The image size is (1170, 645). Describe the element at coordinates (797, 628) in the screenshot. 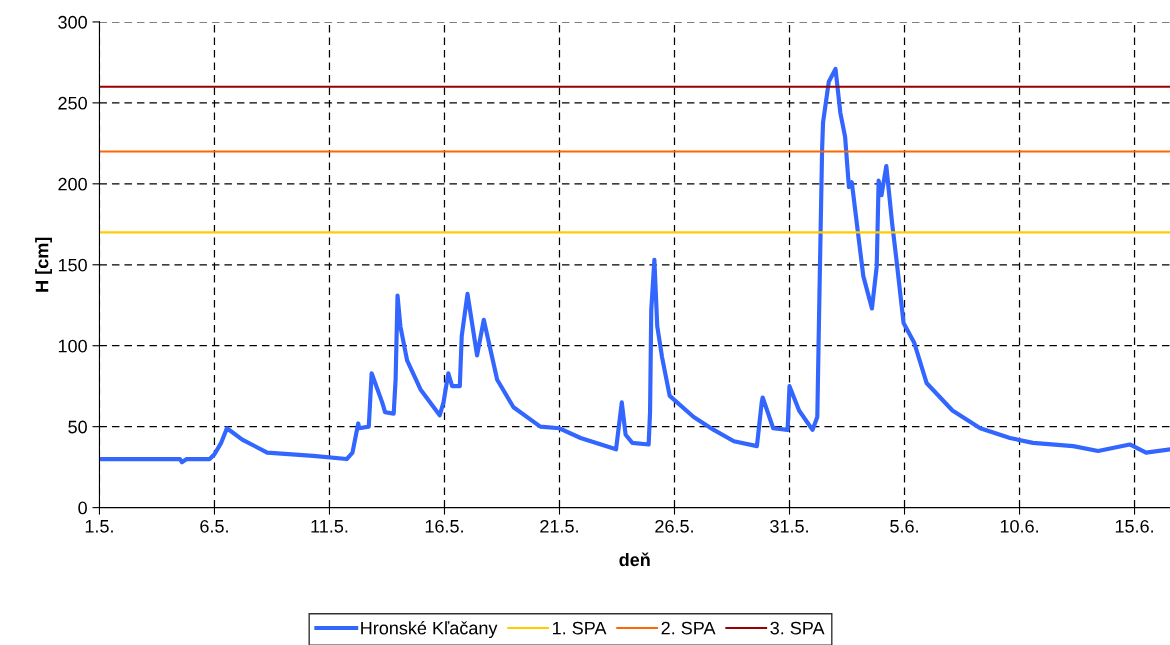

I see `legend-label: 3. SPA` at that location.